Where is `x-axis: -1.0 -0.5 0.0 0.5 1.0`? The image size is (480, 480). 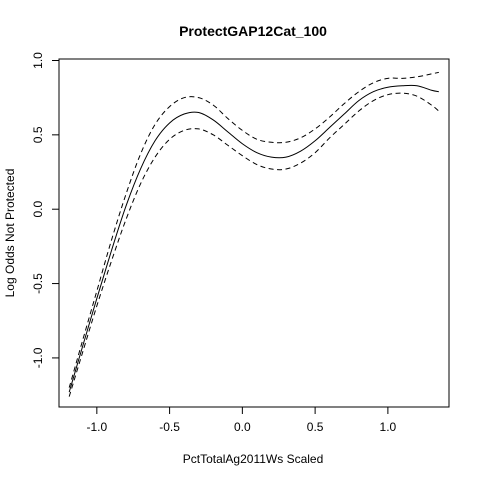 x-axis: -1.0 -0.5 0.0 0.5 1.0 is located at coordinates (241, 420).